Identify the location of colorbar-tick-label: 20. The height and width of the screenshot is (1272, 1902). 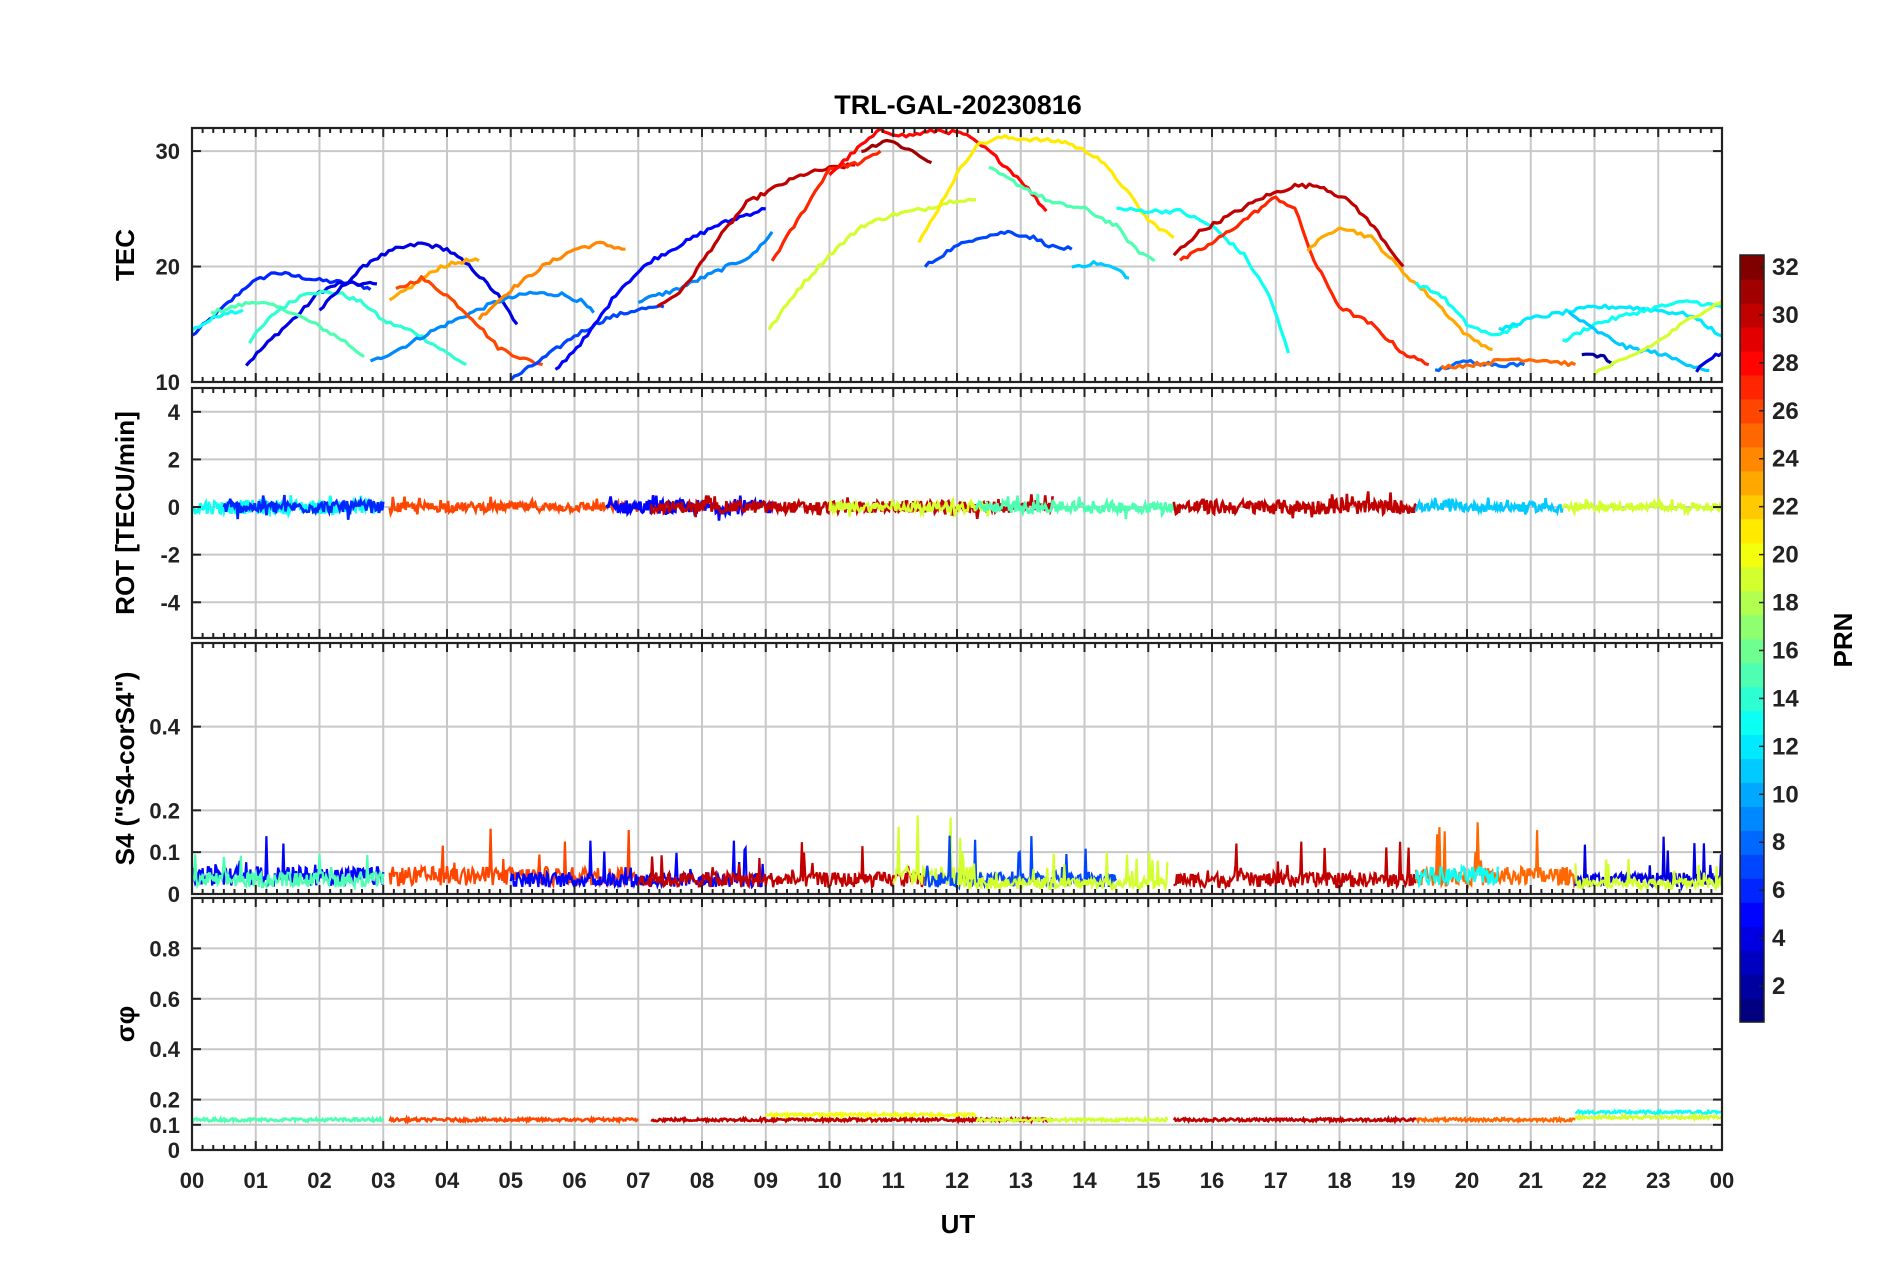
(1785, 555).